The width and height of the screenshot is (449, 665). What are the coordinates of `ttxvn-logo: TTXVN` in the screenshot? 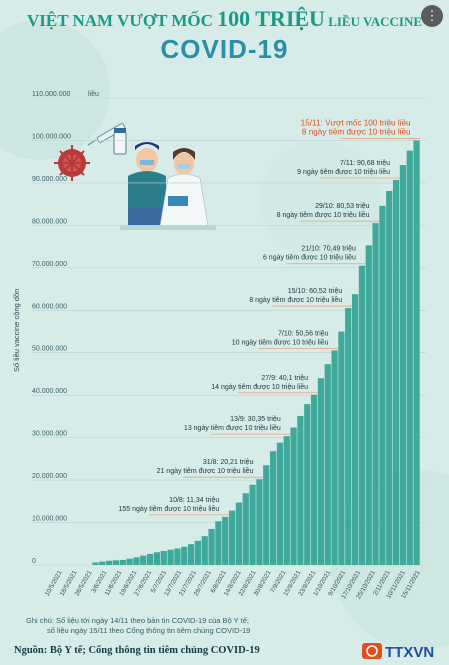 It's located at (398, 652).